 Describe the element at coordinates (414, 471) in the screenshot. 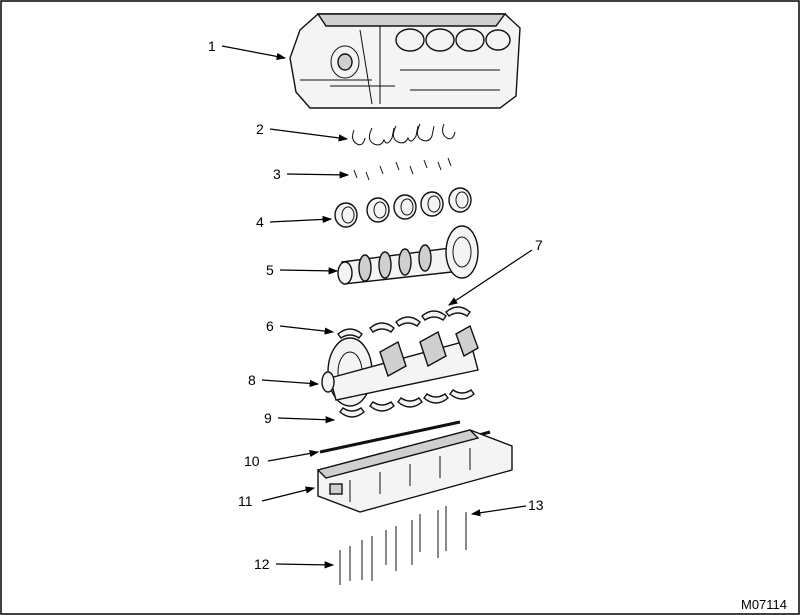

I see `bedplate` at that location.